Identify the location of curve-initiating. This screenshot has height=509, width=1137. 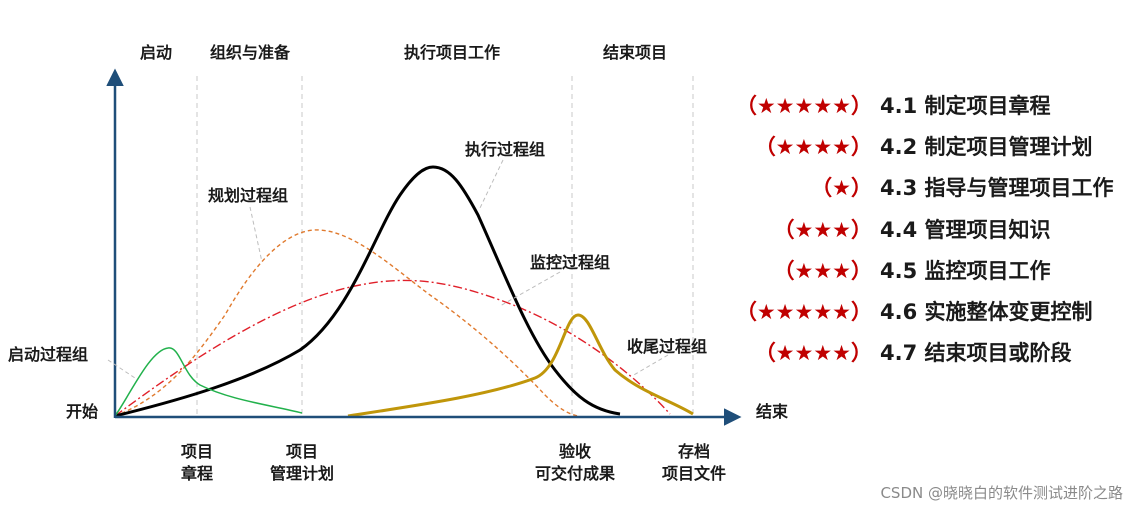
(208, 382).